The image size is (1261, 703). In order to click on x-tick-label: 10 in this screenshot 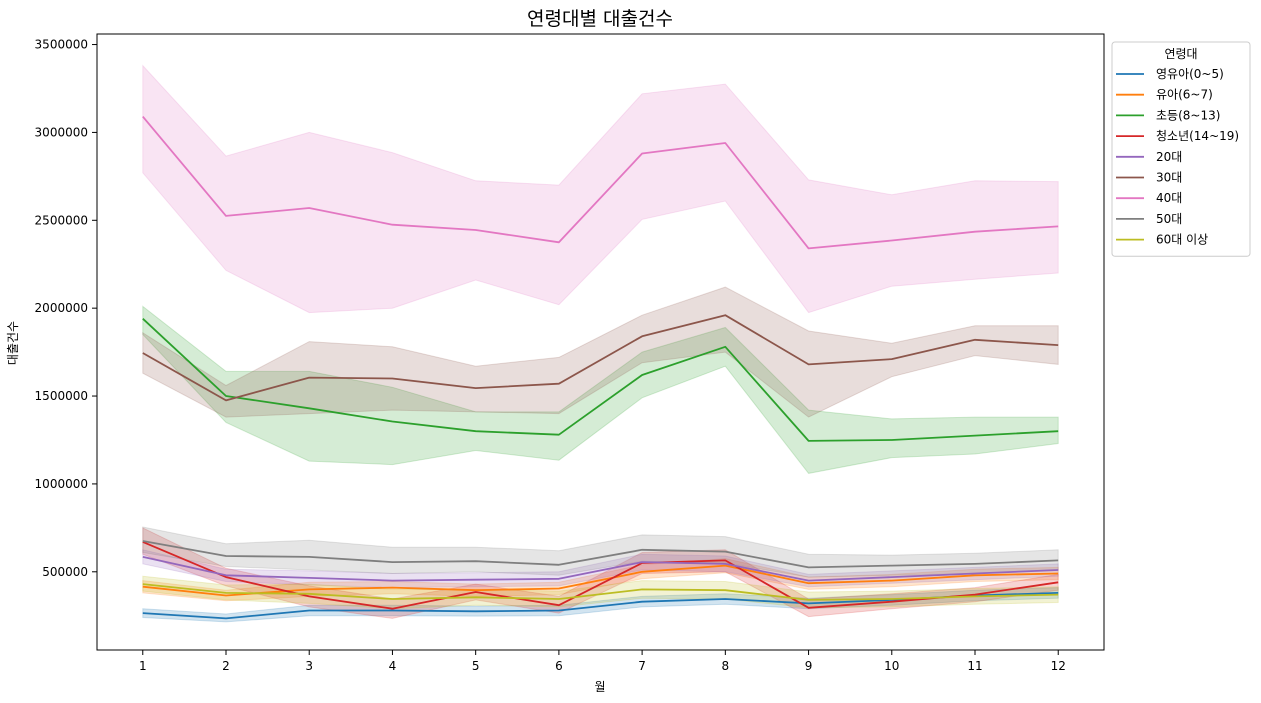, I will do `click(891, 666)`.